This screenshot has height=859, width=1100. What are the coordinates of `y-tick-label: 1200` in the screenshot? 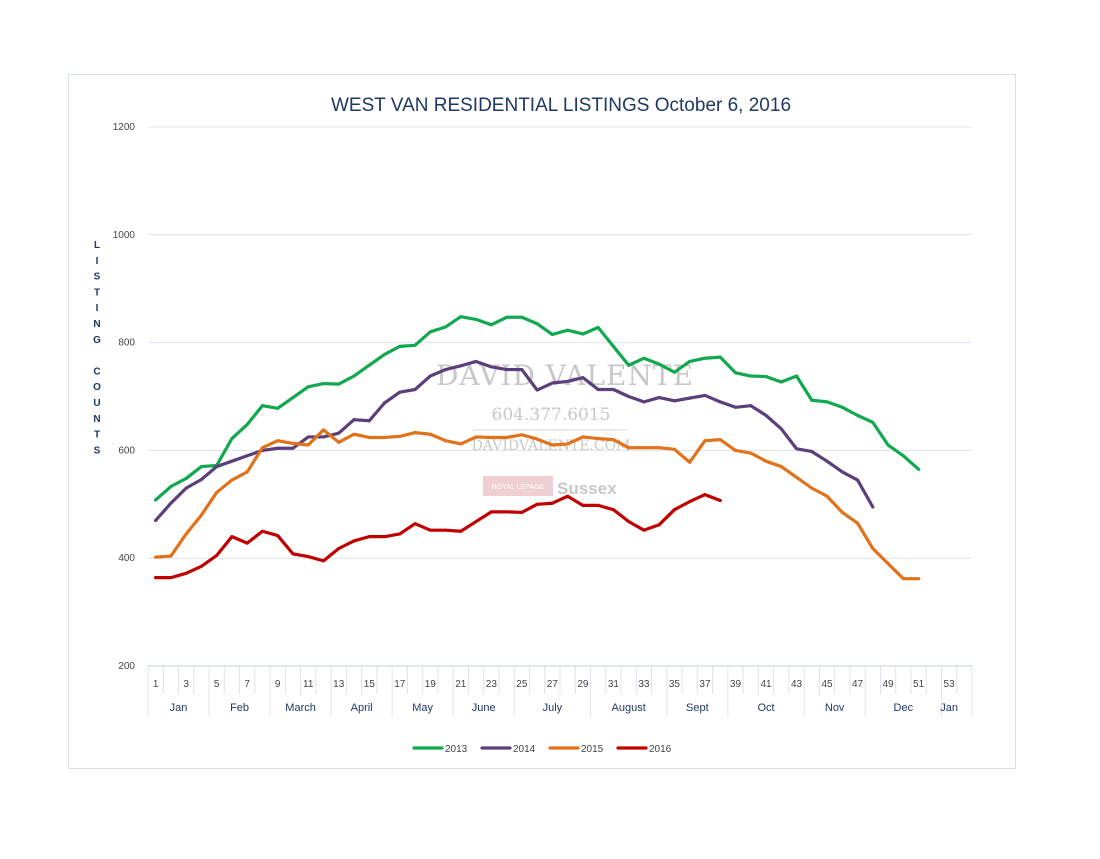 It's located at (124, 127).